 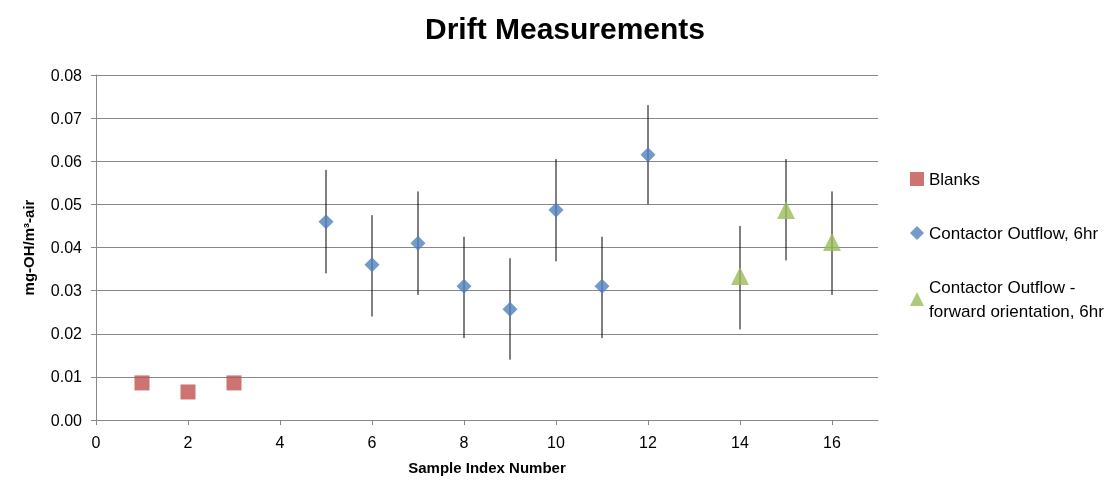 What do you see at coordinates (280, 442) in the screenshot?
I see `x-tick-label: 4` at bounding box center [280, 442].